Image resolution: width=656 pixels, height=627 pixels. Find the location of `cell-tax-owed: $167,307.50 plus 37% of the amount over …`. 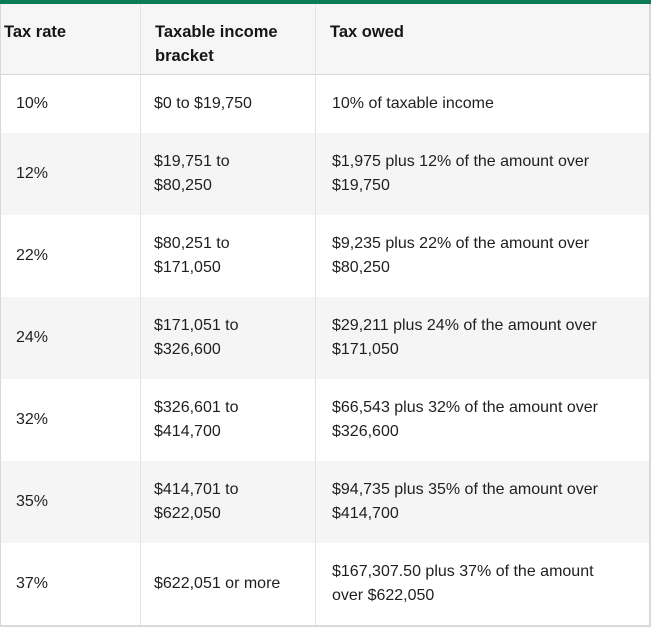

cell-tax-owed: $167,307.50 plus 37% of the amount over … is located at coordinates (482, 584).